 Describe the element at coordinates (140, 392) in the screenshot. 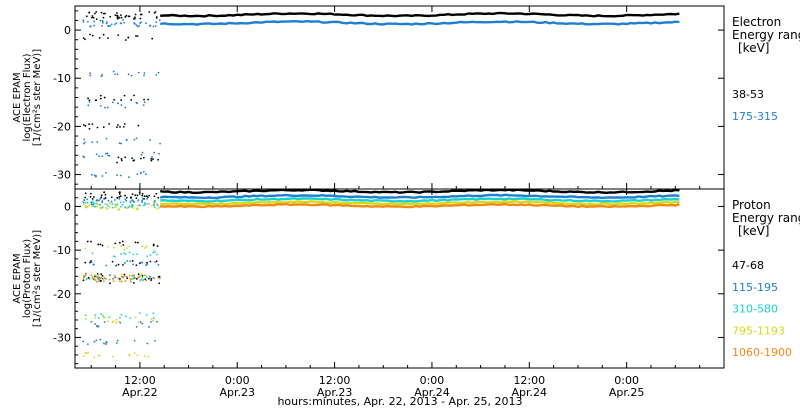

I see `x-tick-label-date: Apr.22` at that location.